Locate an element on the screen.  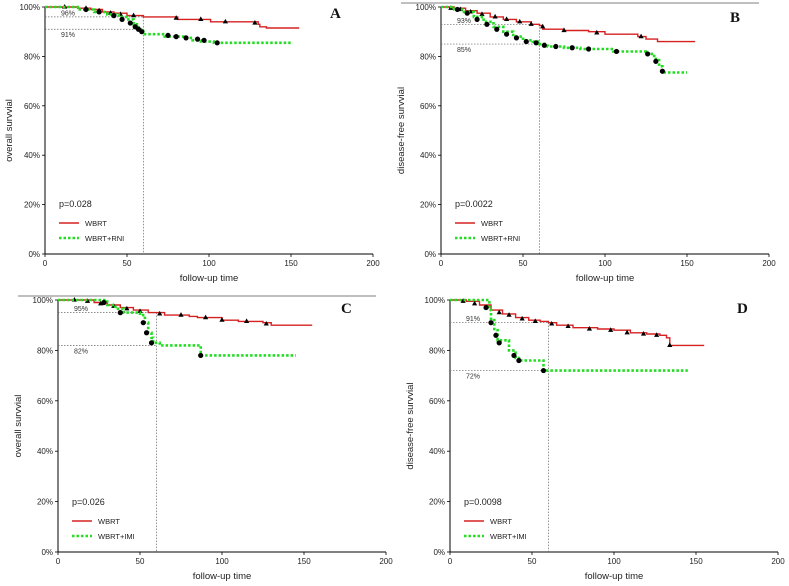
y-axis-label: overall survvial is located at coordinates (9, 130).